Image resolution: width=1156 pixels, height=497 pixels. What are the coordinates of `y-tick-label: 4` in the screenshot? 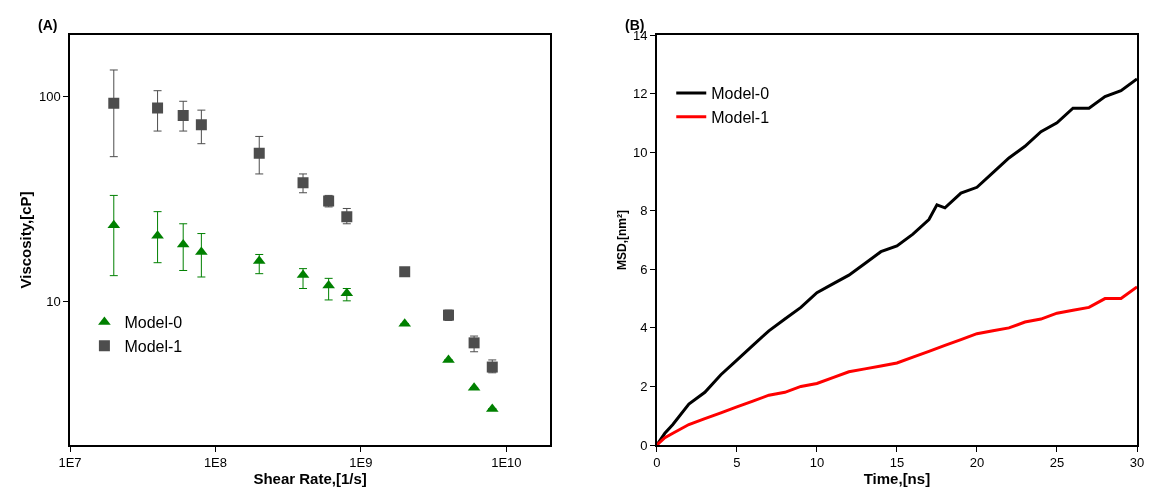 It's located at (644, 328).